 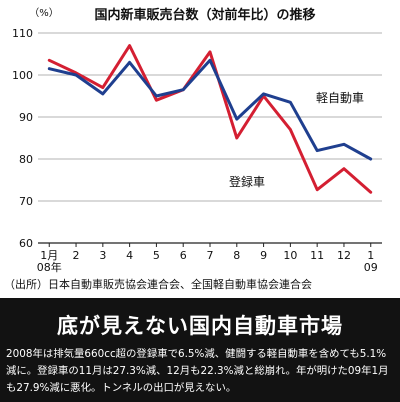 I want to click on x-tick-label: 7, so click(x=210, y=255).